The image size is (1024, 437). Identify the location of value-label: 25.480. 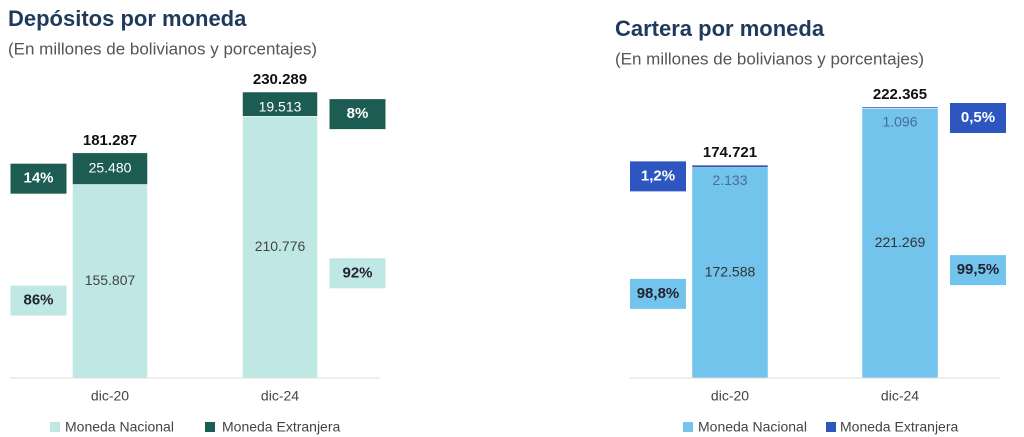
(110, 167).